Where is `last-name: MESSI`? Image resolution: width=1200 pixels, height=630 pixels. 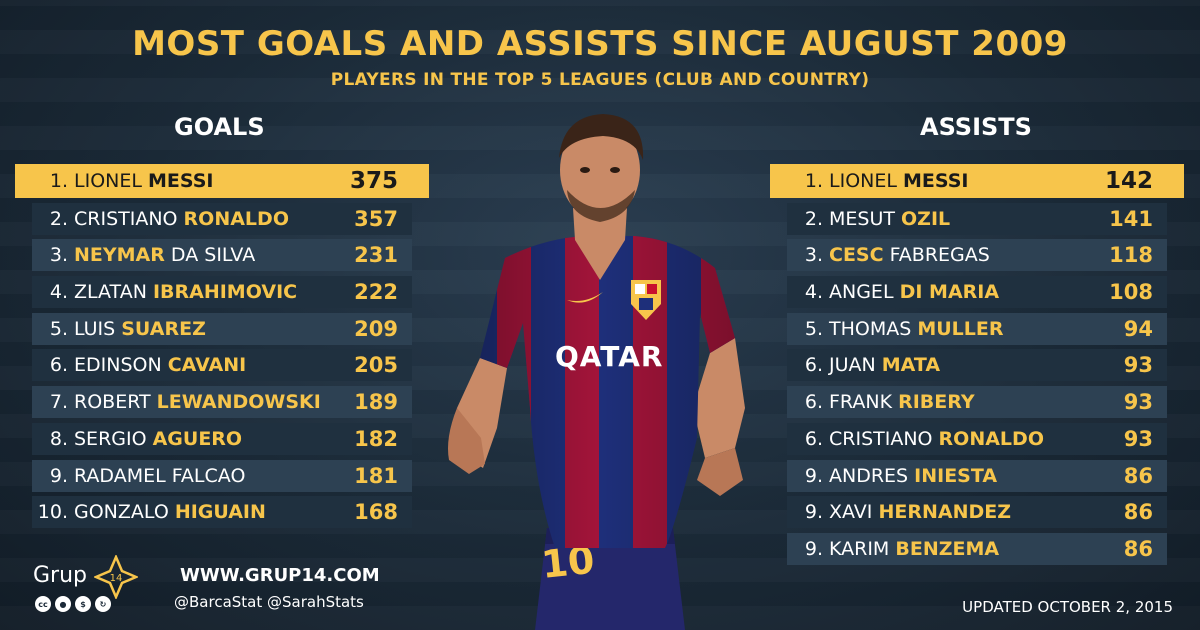 last-name: MESSI is located at coordinates (181, 181).